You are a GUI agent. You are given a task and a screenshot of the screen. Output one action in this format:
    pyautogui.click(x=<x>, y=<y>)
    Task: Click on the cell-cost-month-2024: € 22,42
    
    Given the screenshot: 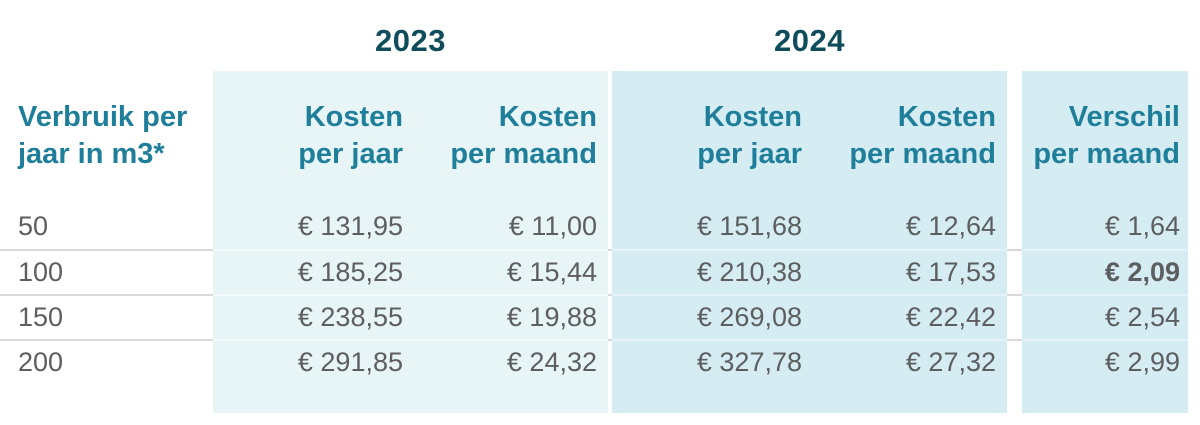 What is the action you would take?
    pyautogui.click(x=909, y=316)
    